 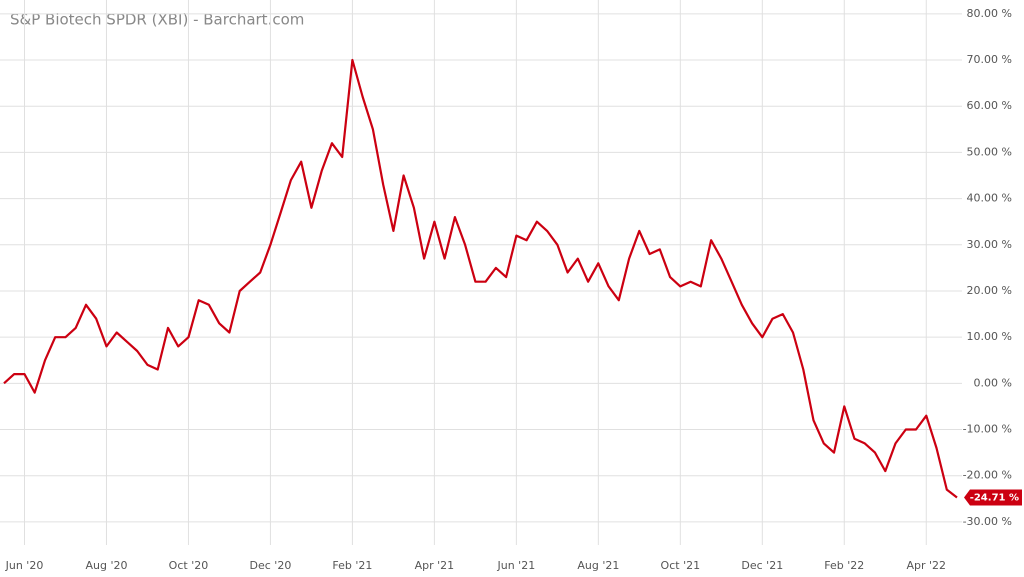 What do you see at coordinates (157, 20) in the screenshot?
I see `chart-title: S&P Biotech SPDR (XBI) - Barchart.com` at bounding box center [157, 20].